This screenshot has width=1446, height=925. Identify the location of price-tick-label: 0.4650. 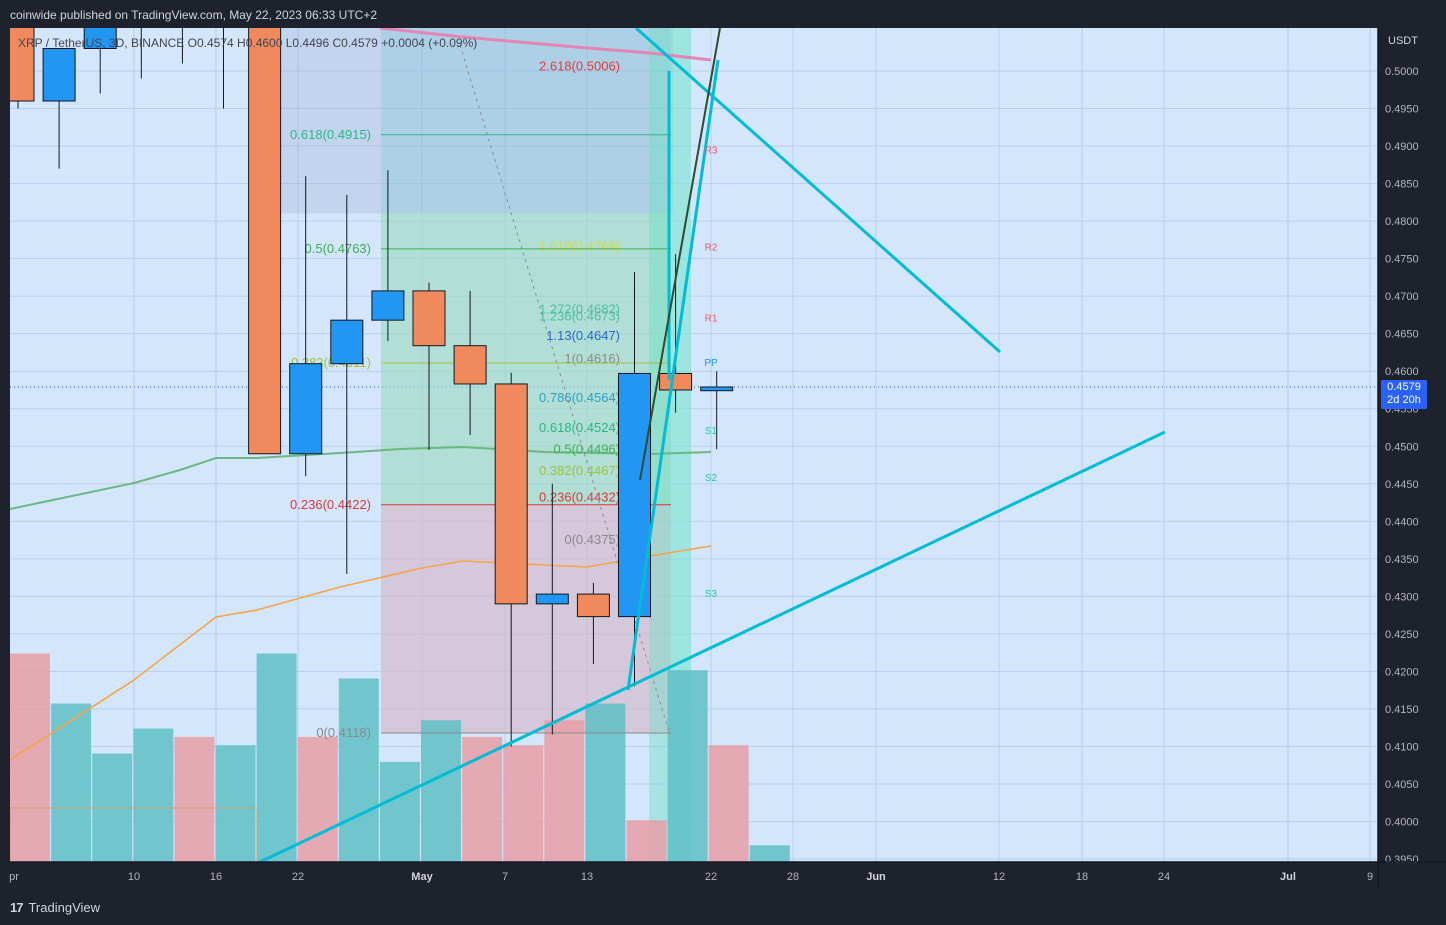
(1402, 335).